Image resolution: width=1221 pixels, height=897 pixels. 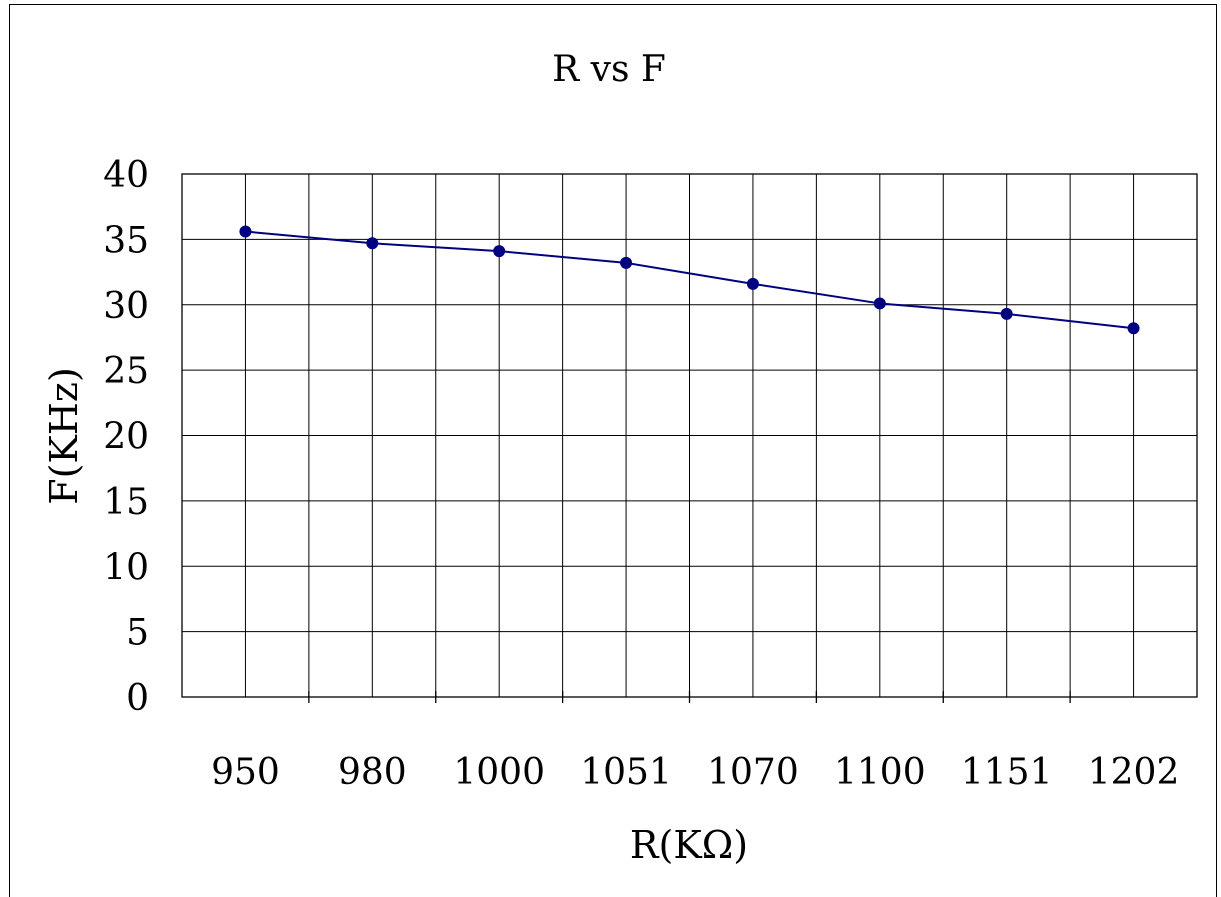 What do you see at coordinates (126, 175) in the screenshot?
I see `y-tick-label: 40` at bounding box center [126, 175].